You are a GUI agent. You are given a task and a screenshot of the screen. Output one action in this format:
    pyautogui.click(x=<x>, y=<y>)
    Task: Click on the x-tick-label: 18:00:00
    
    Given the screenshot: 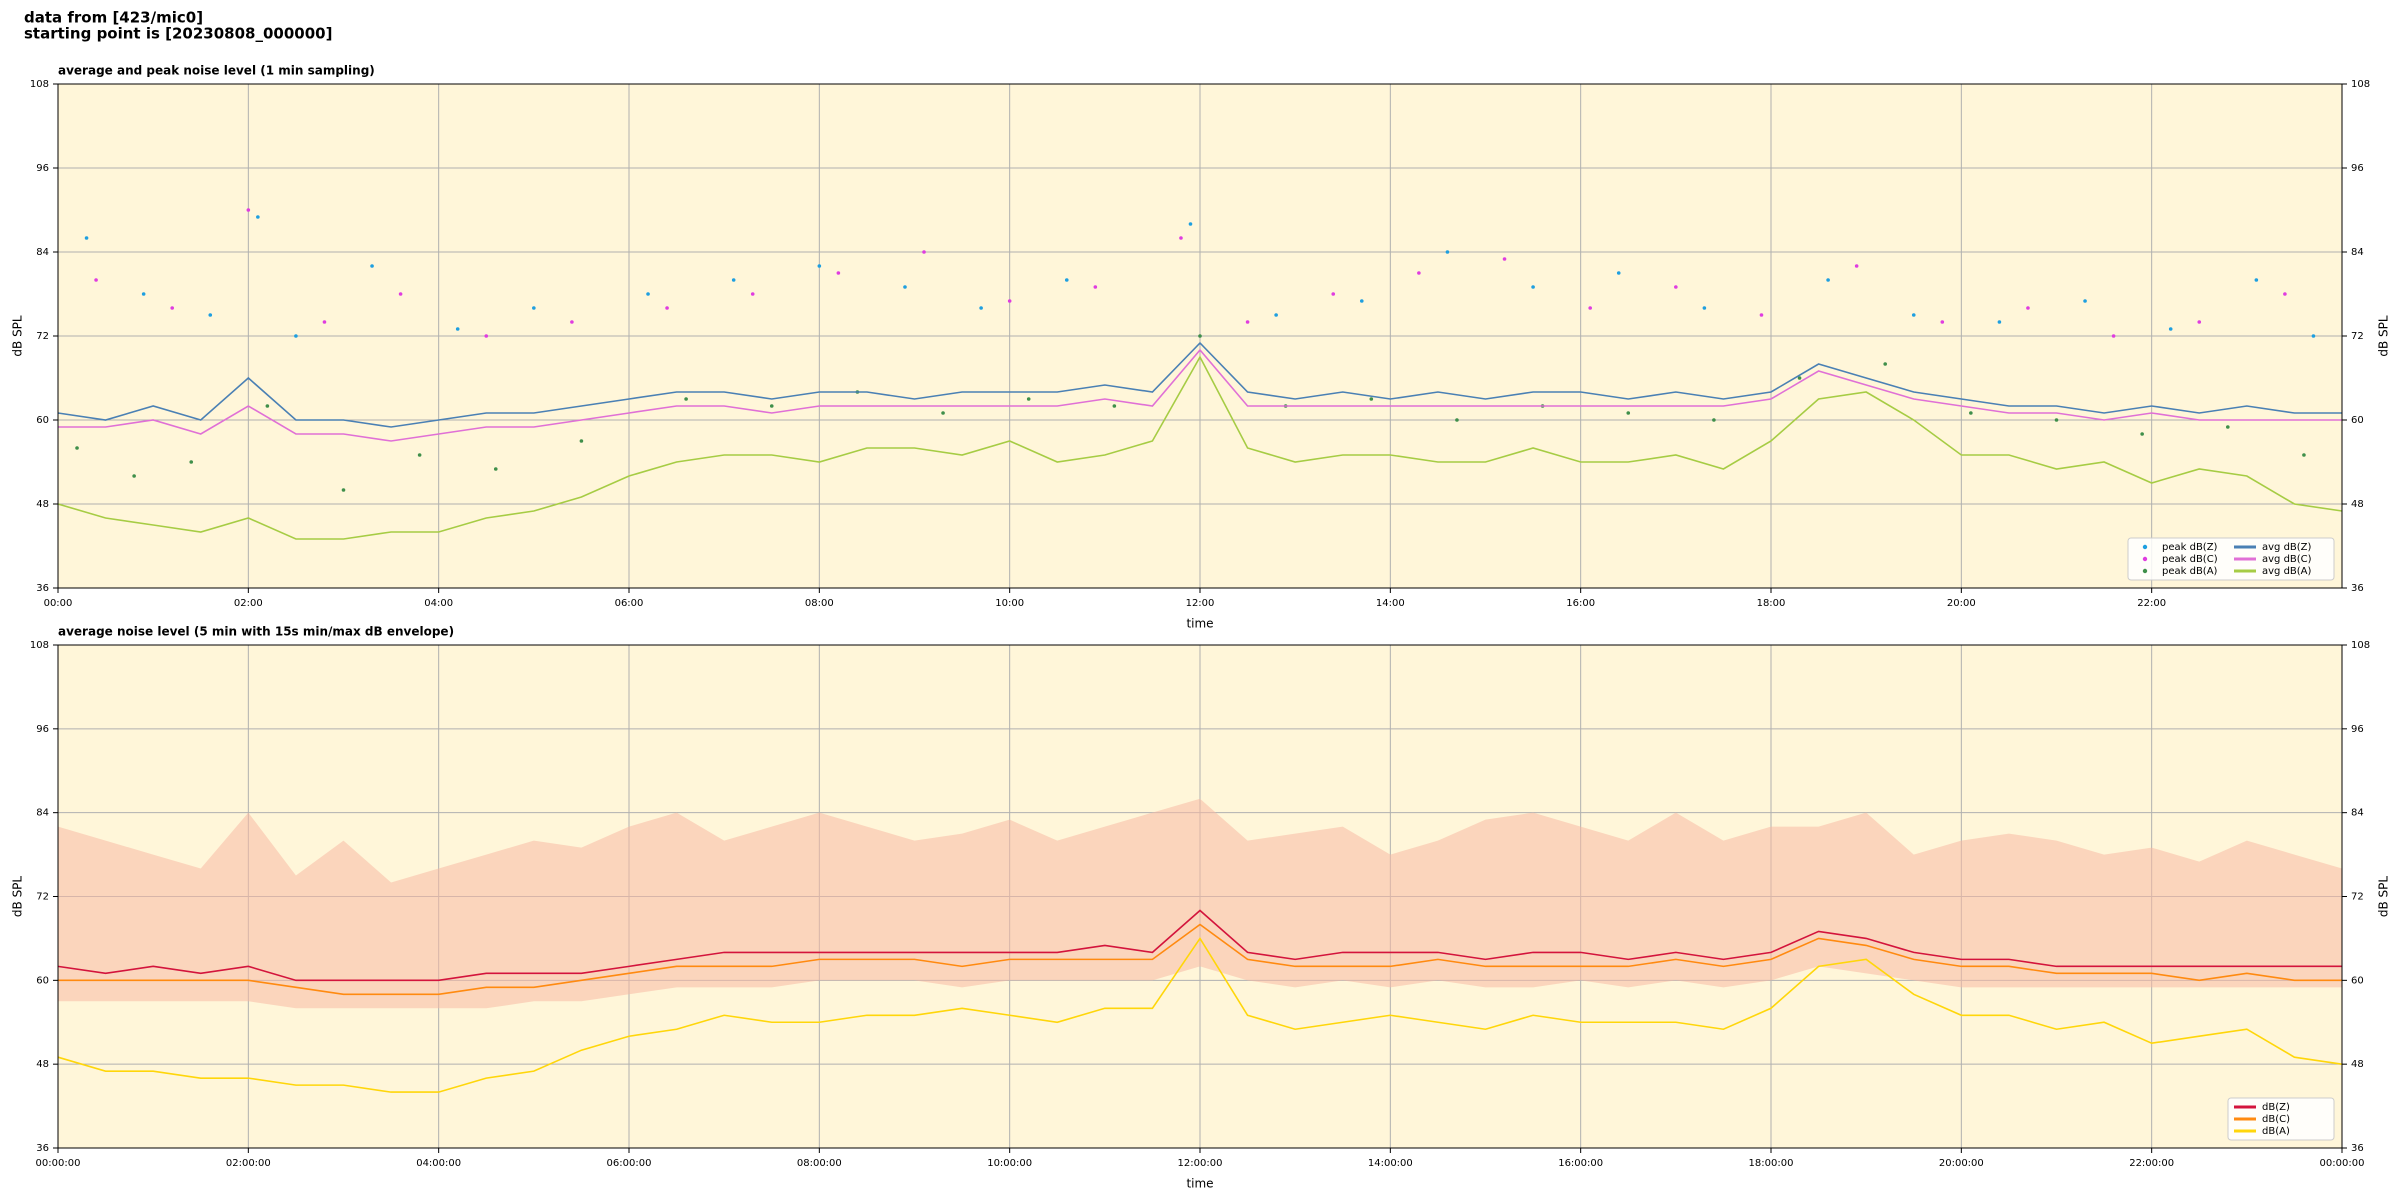 What is the action you would take?
    pyautogui.click(x=1771, y=1163)
    